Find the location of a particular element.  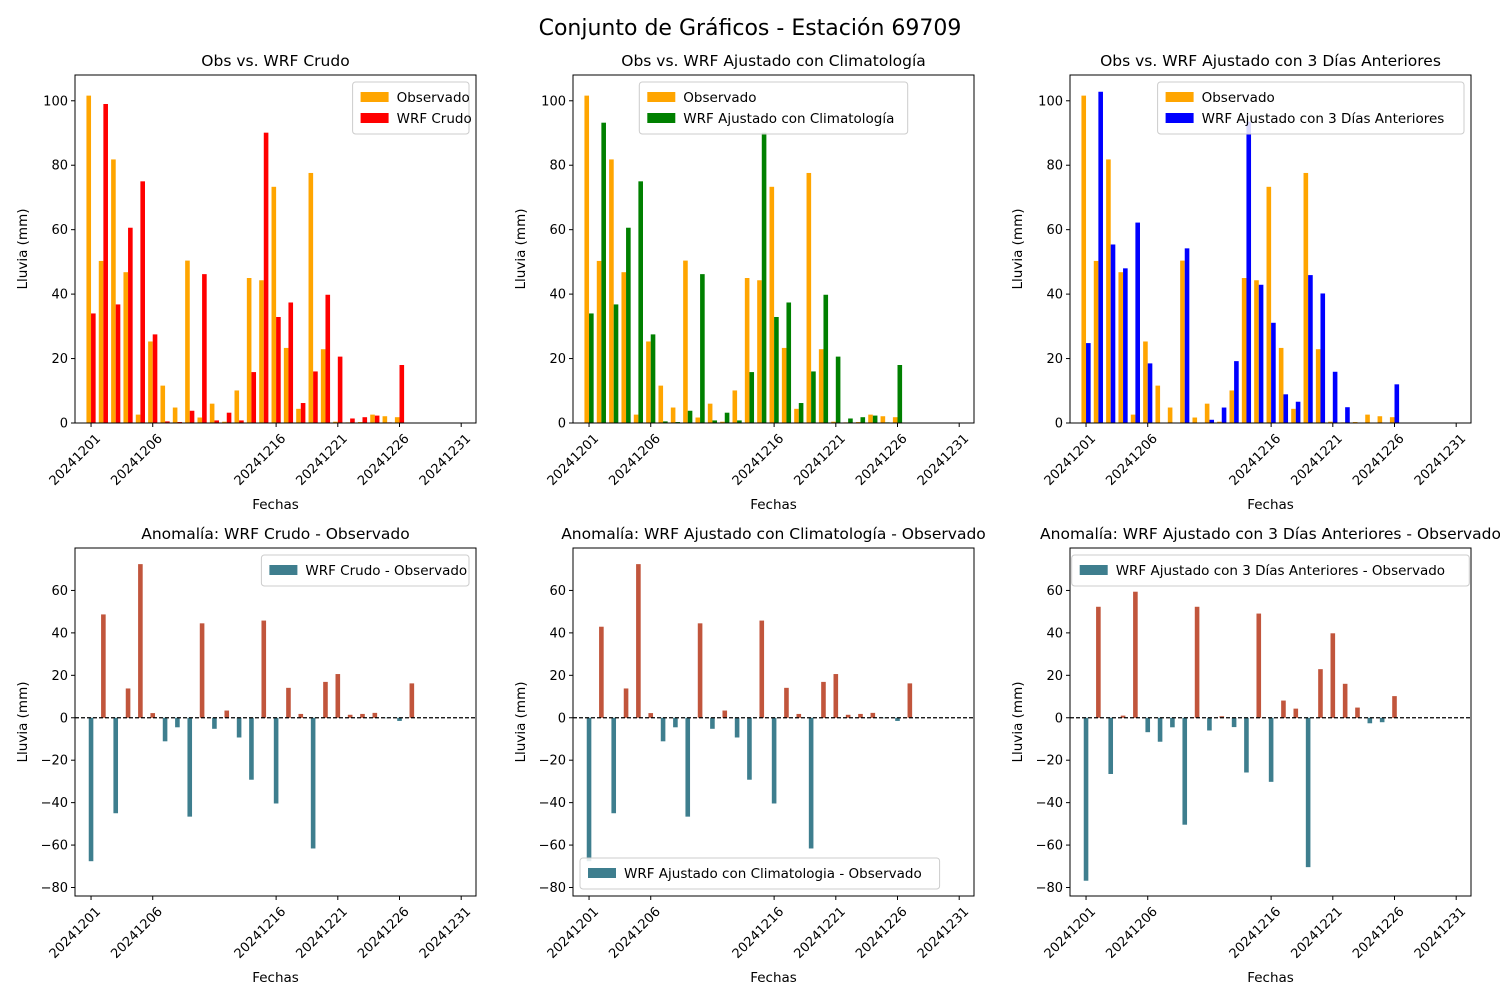

y-tick-label: 60 is located at coordinates (557, 230).